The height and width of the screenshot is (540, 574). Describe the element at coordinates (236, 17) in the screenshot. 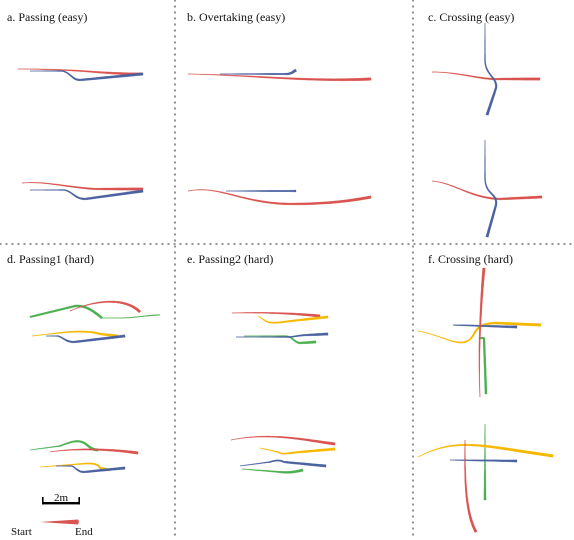

I see `panel-b-title: b. Overtaking (easy)` at that location.